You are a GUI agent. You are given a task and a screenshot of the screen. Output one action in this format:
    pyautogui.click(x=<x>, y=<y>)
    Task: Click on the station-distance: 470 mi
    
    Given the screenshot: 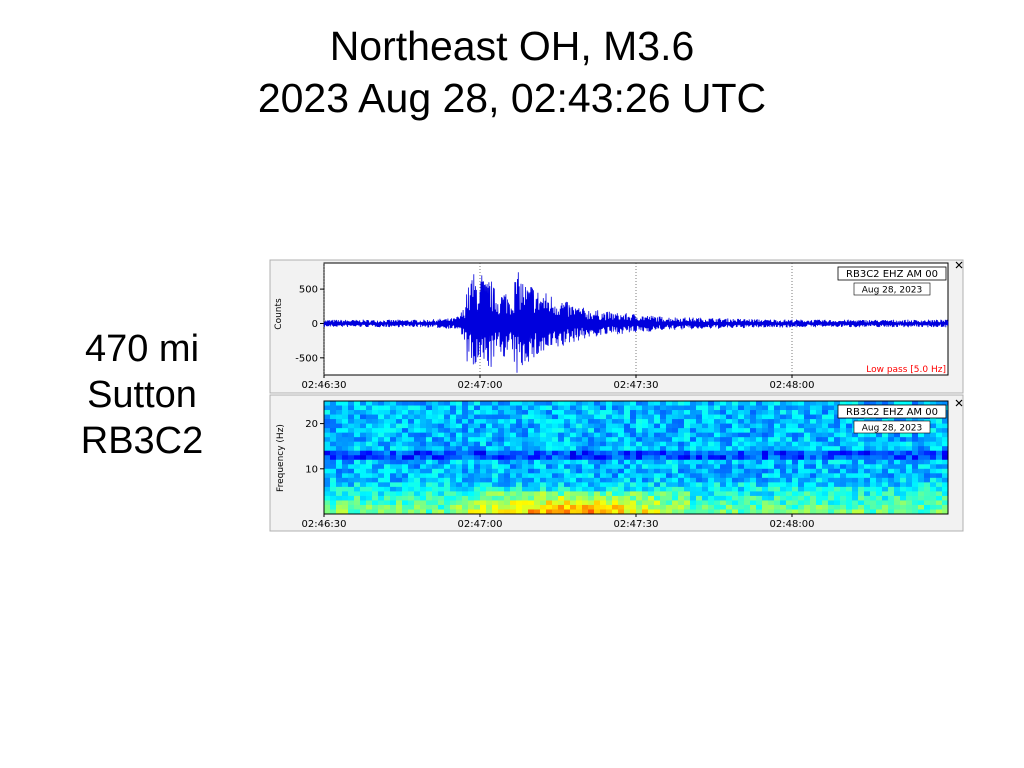 What is the action you would take?
    pyautogui.click(x=142, y=349)
    